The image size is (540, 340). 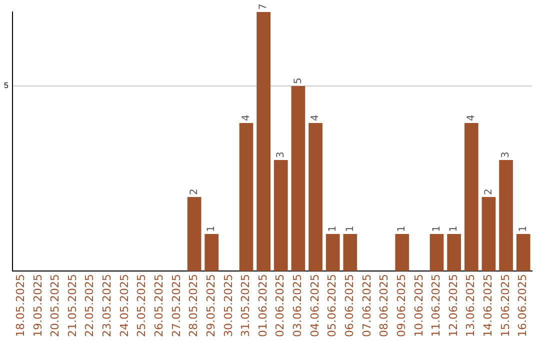 I want to click on x-tick-label: 15.06.2025, so click(x=505, y=306).